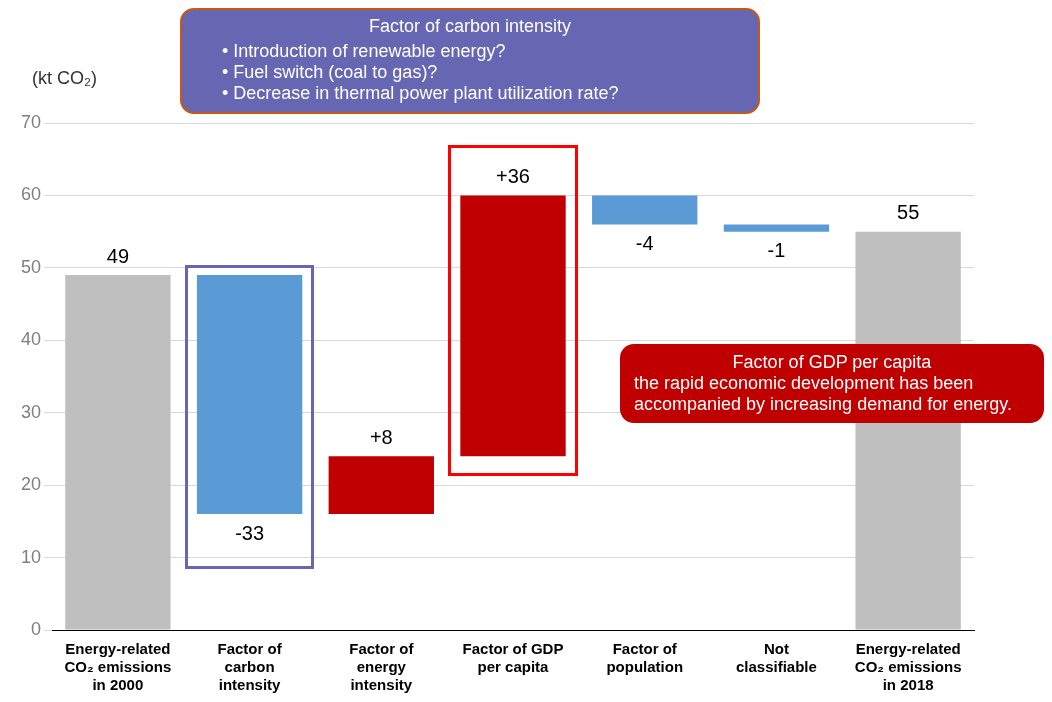  Describe the element at coordinates (382, 667) in the screenshot. I see `x-tick-label: Factor of energy intensity` at that location.